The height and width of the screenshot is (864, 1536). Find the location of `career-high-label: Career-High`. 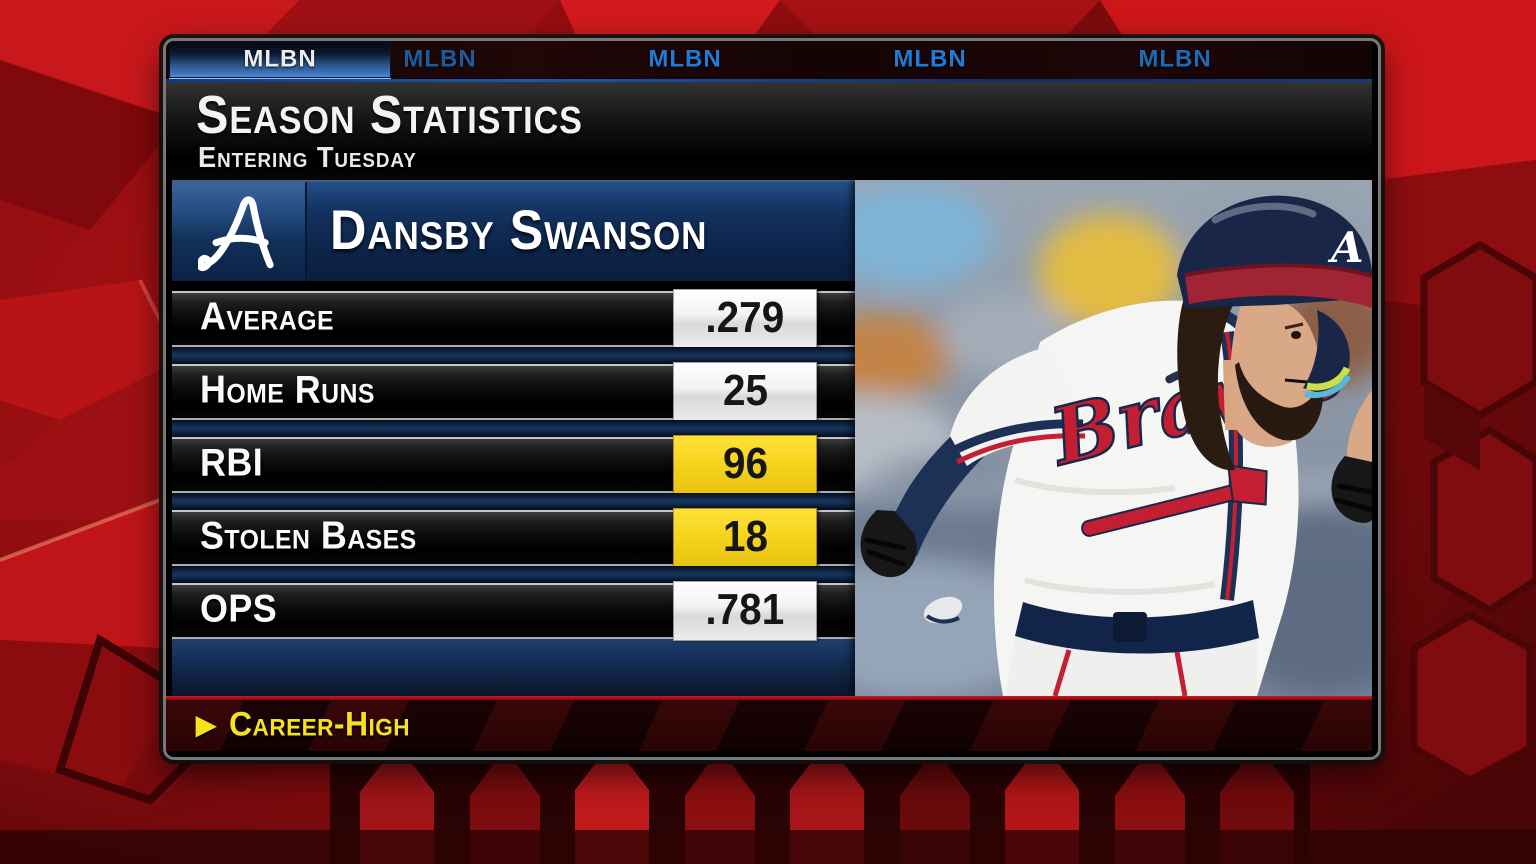

career-high-label: Career-High is located at coordinates (319, 724).